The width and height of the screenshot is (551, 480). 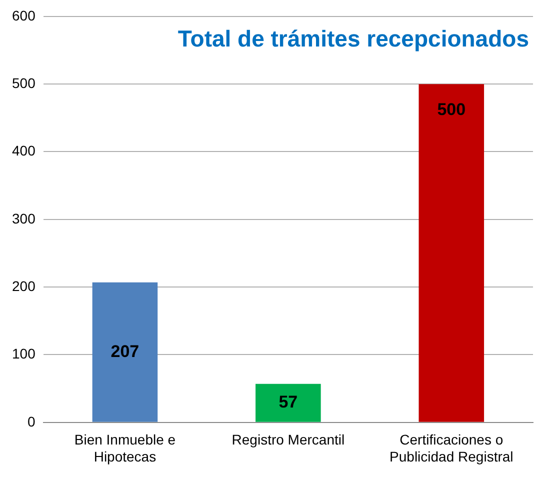 What do you see at coordinates (32, 421) in the screenshot?
I see `y-tick-label: 0` at bounding box center [32, 421].